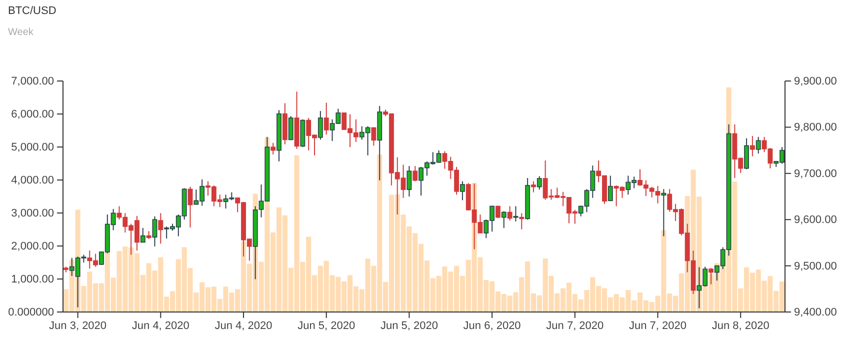 This screenshot has height=341, width=845. I want to click on y2-tick-label: 9,700.00, so click(815, 174).